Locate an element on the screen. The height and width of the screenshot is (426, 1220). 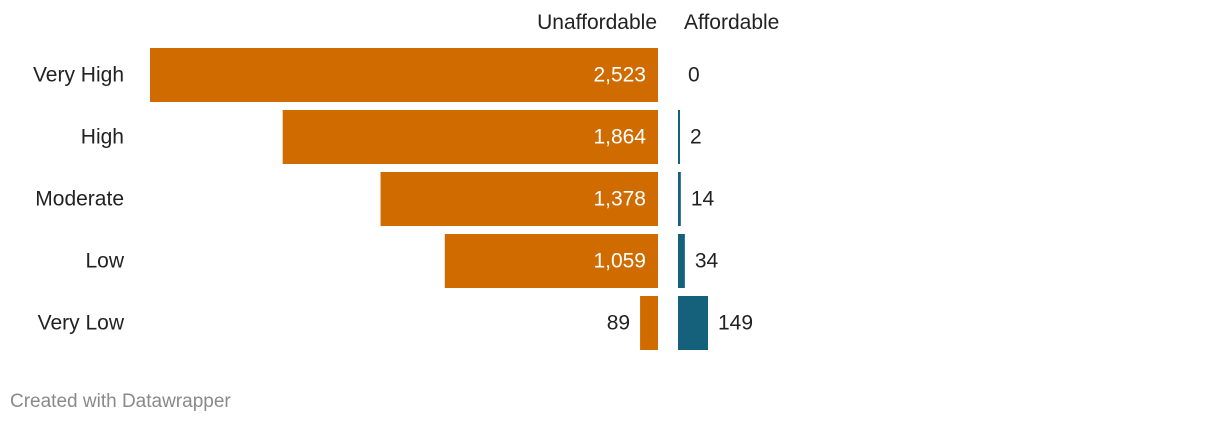
affordable-column-header: Affordable is located at coordinates (732, 22).